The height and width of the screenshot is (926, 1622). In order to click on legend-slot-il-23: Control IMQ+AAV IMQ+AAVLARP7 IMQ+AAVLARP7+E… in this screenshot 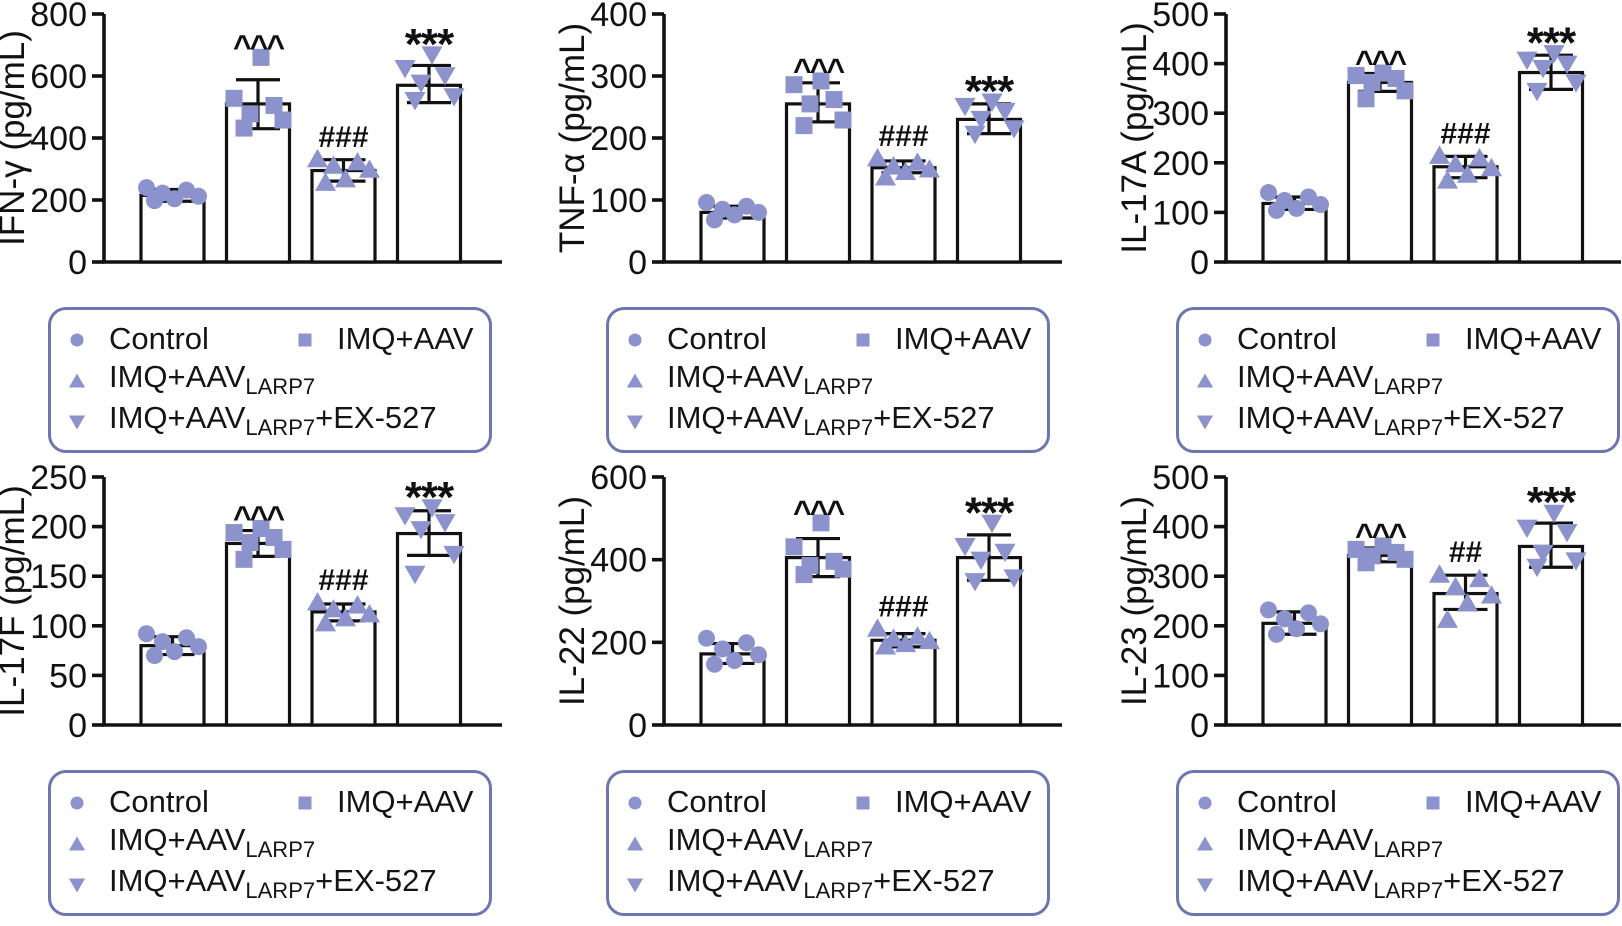, I will do `click(1351, 843)`.